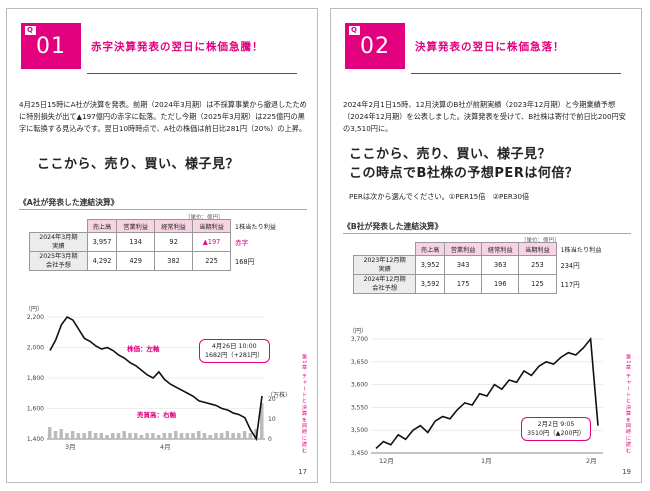 This screenshot has width=650, height=491. What do you see at coordinates (256, 227) in the screenshot?
I see `column-header: 1株当たり利益` at bounding box center [256, 227].